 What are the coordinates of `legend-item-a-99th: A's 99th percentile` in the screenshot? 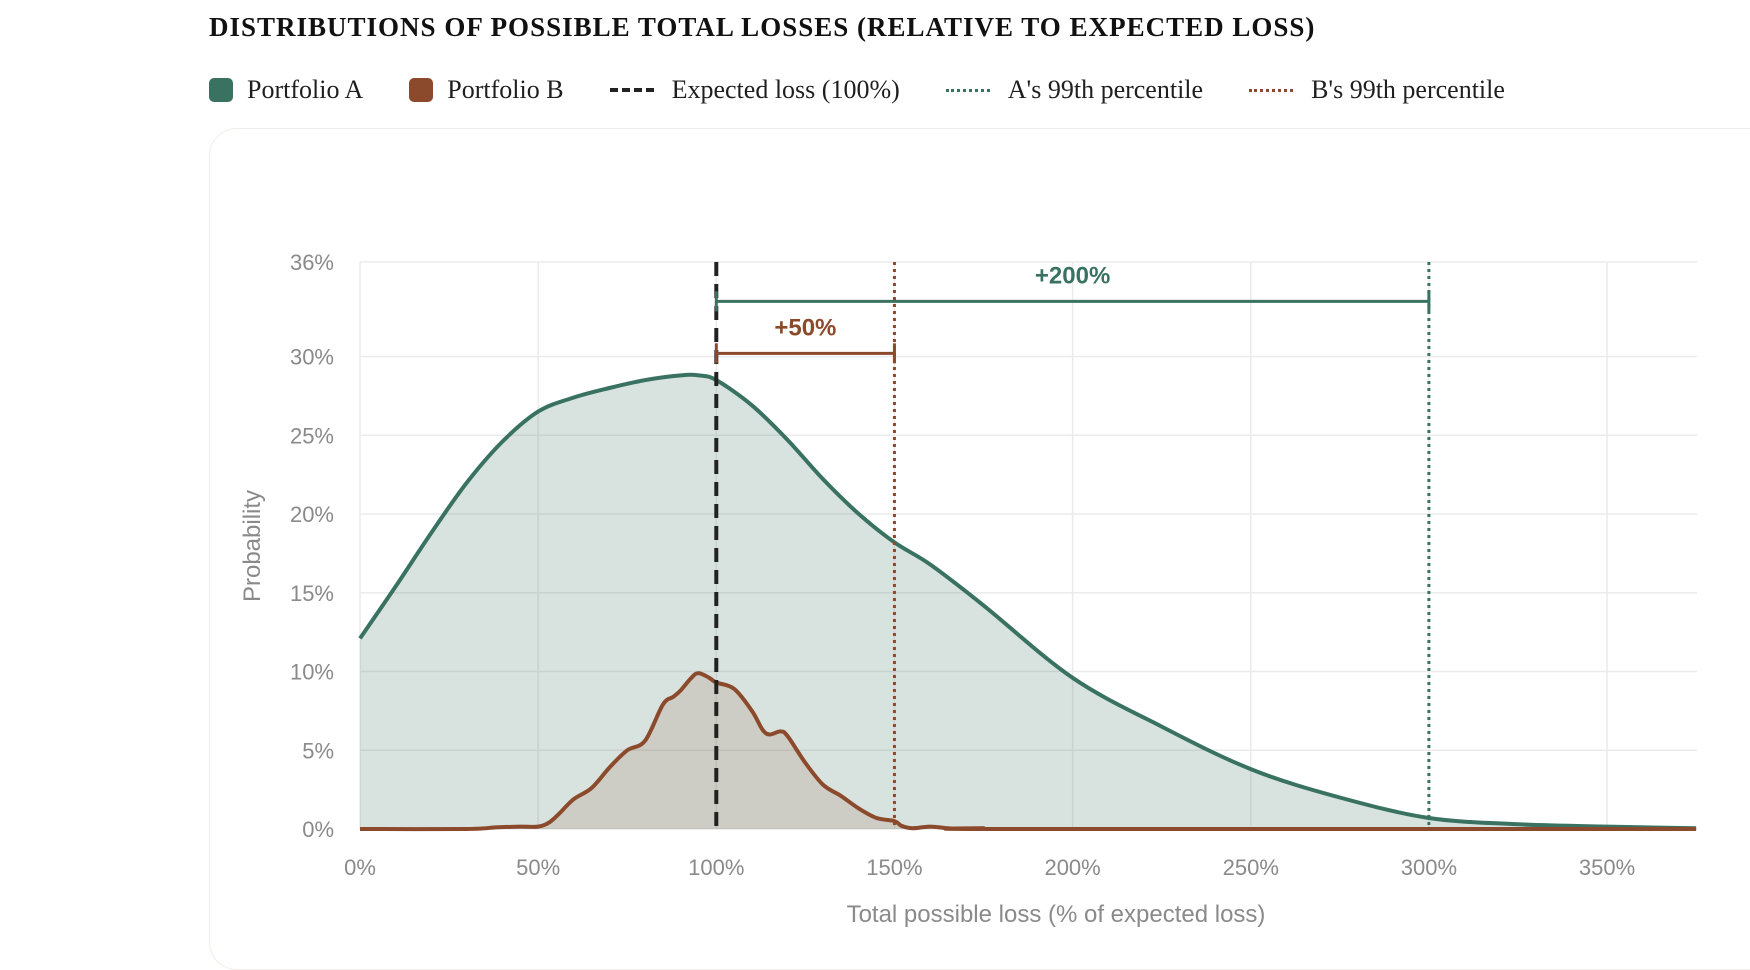 It's located at (1074, 90).